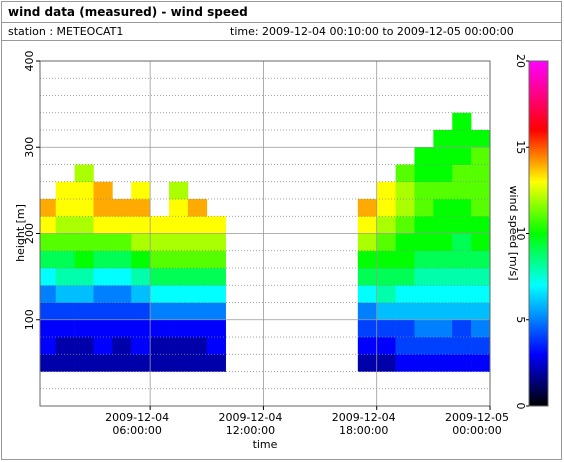  What do you see at coordinates (29, 147) in the screenshot?
I see `y-tick-label: 300` at bounding box center [29, 147].